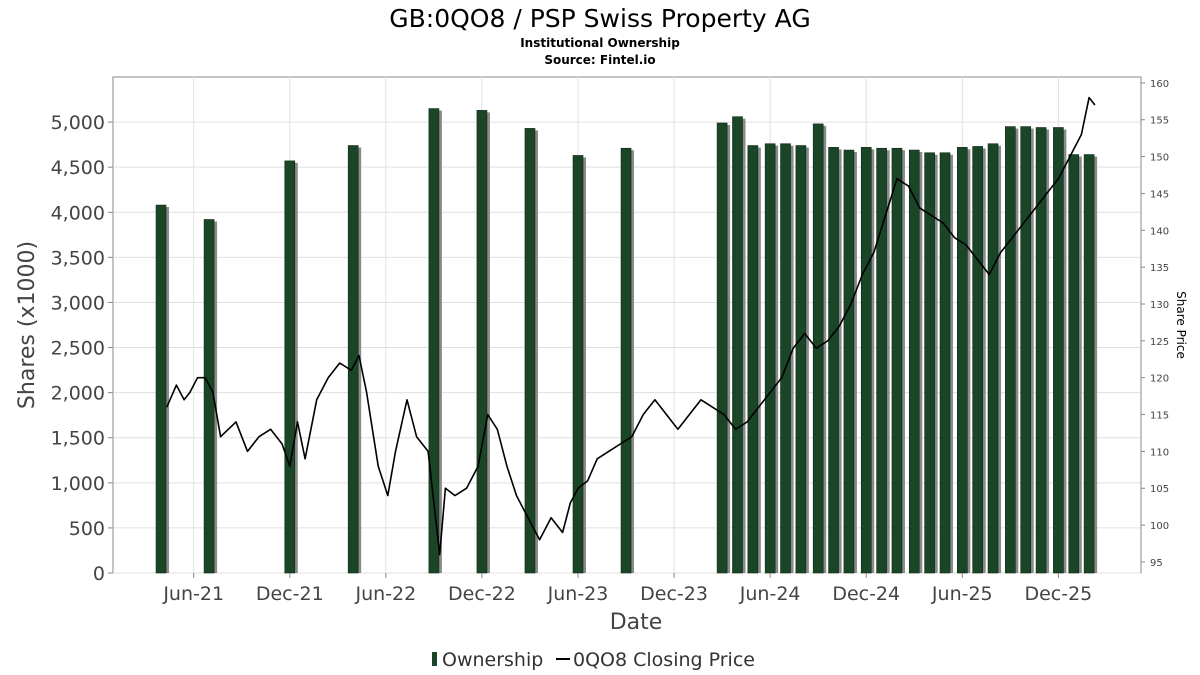 Image resolution: width=1200 pixels, height=675 pixels. I want to click on x-tick-label: Jun-22, so click(385, 594).